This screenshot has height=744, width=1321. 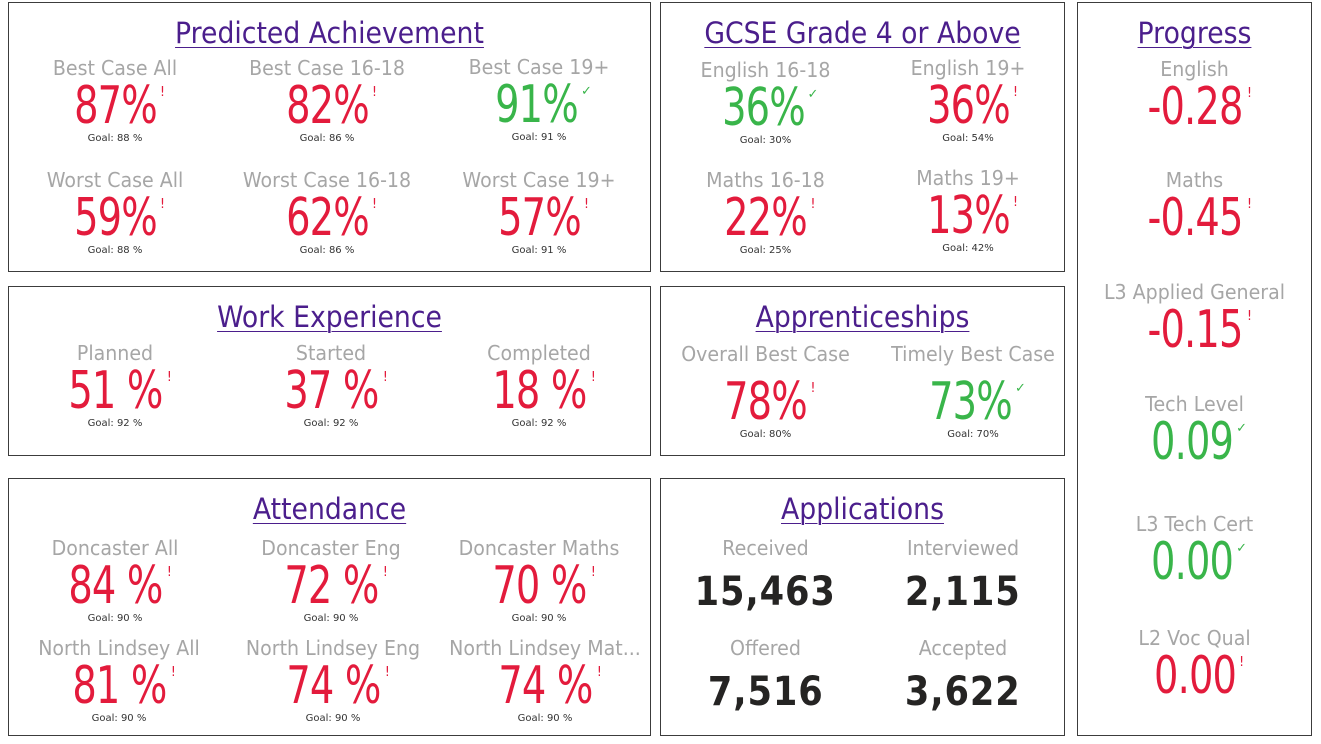 I want to click on kpi-goal: Goal: 30%, so click(x=765, y=140).